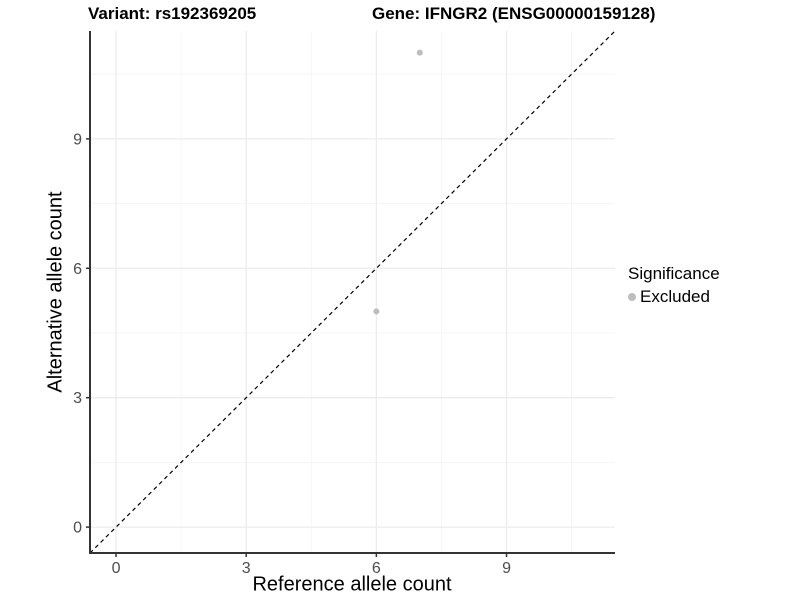  Describe the element at coordinates (352, 584) in the screenshot. I see `x-axis-title: Reference allele count` at that location.